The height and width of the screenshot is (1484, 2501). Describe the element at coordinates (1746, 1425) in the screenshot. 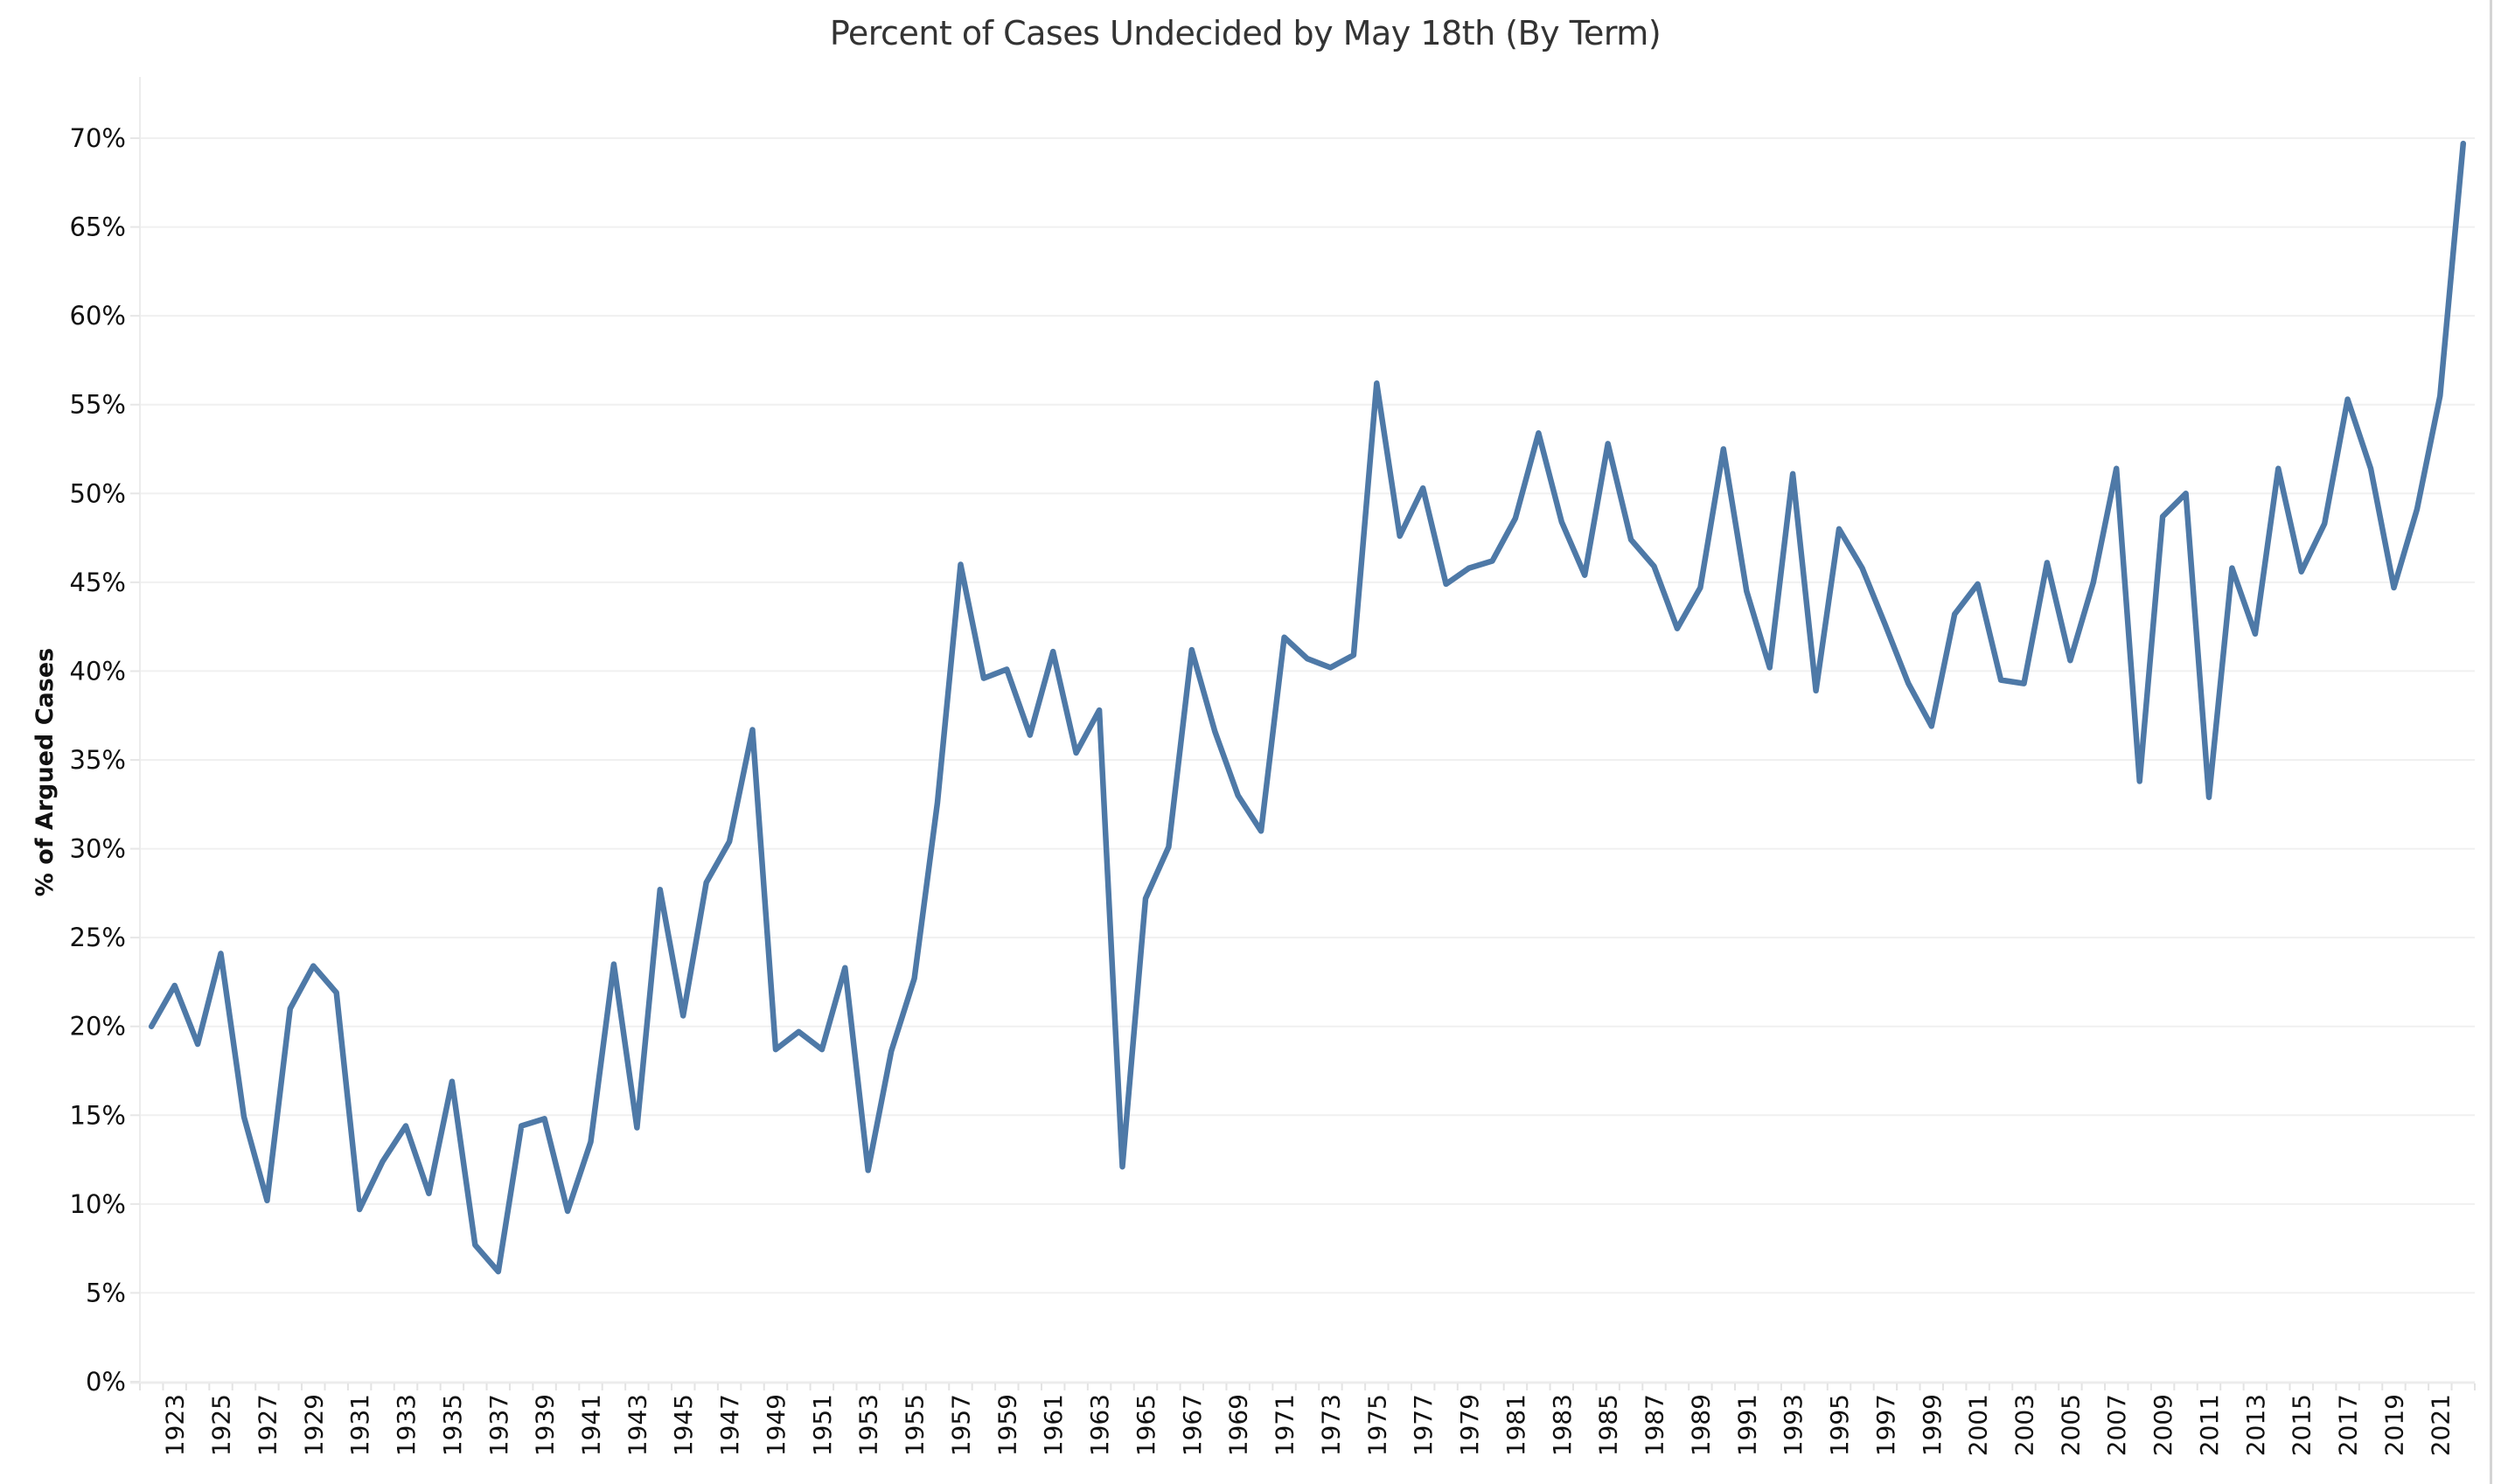

I see `x-tick-label: 1991` at that location.